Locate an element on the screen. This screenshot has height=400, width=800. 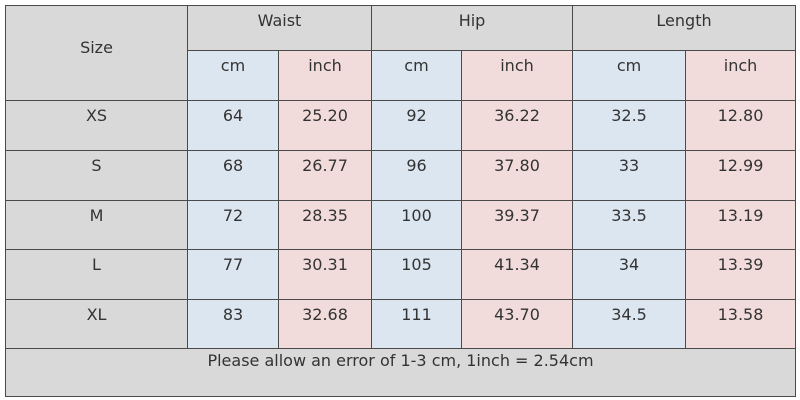
measure-cell: 30.31 is located at coordinates (325, 274).